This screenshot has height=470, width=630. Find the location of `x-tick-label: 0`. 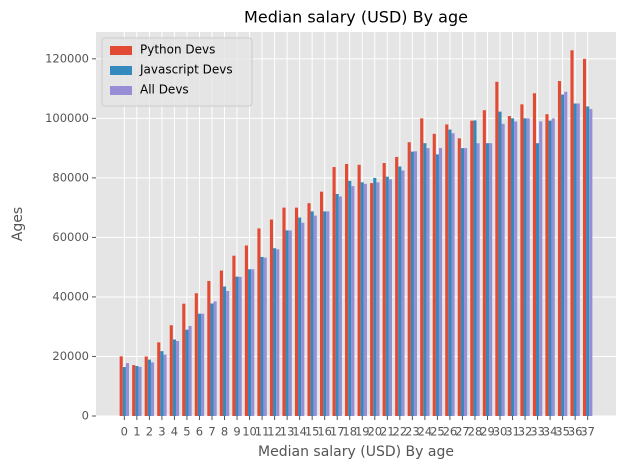

x-tick-label: 0 is located at coordinates (124, 432).